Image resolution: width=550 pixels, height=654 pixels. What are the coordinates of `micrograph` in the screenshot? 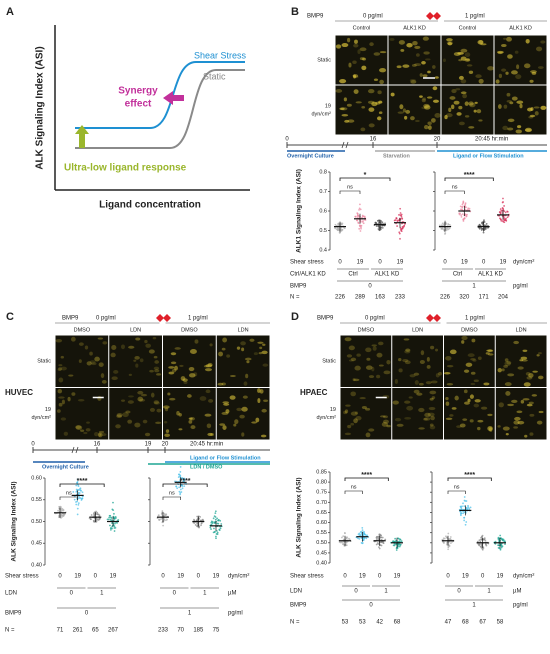 It's located at (414, 110).